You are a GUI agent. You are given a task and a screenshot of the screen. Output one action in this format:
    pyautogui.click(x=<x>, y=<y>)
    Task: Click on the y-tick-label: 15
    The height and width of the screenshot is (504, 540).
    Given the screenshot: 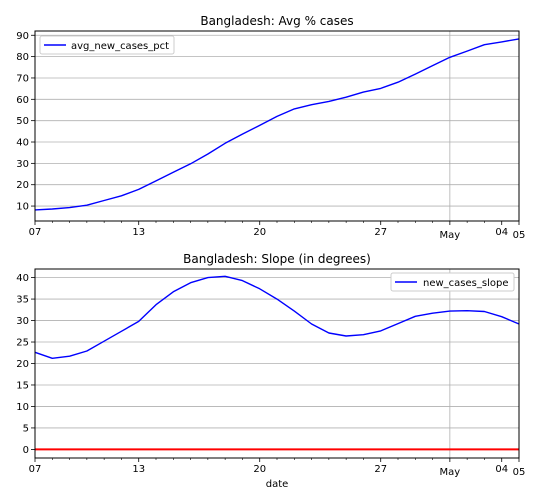 What is the action you would take?
    pyautogui.click(x=22, y=385)
    